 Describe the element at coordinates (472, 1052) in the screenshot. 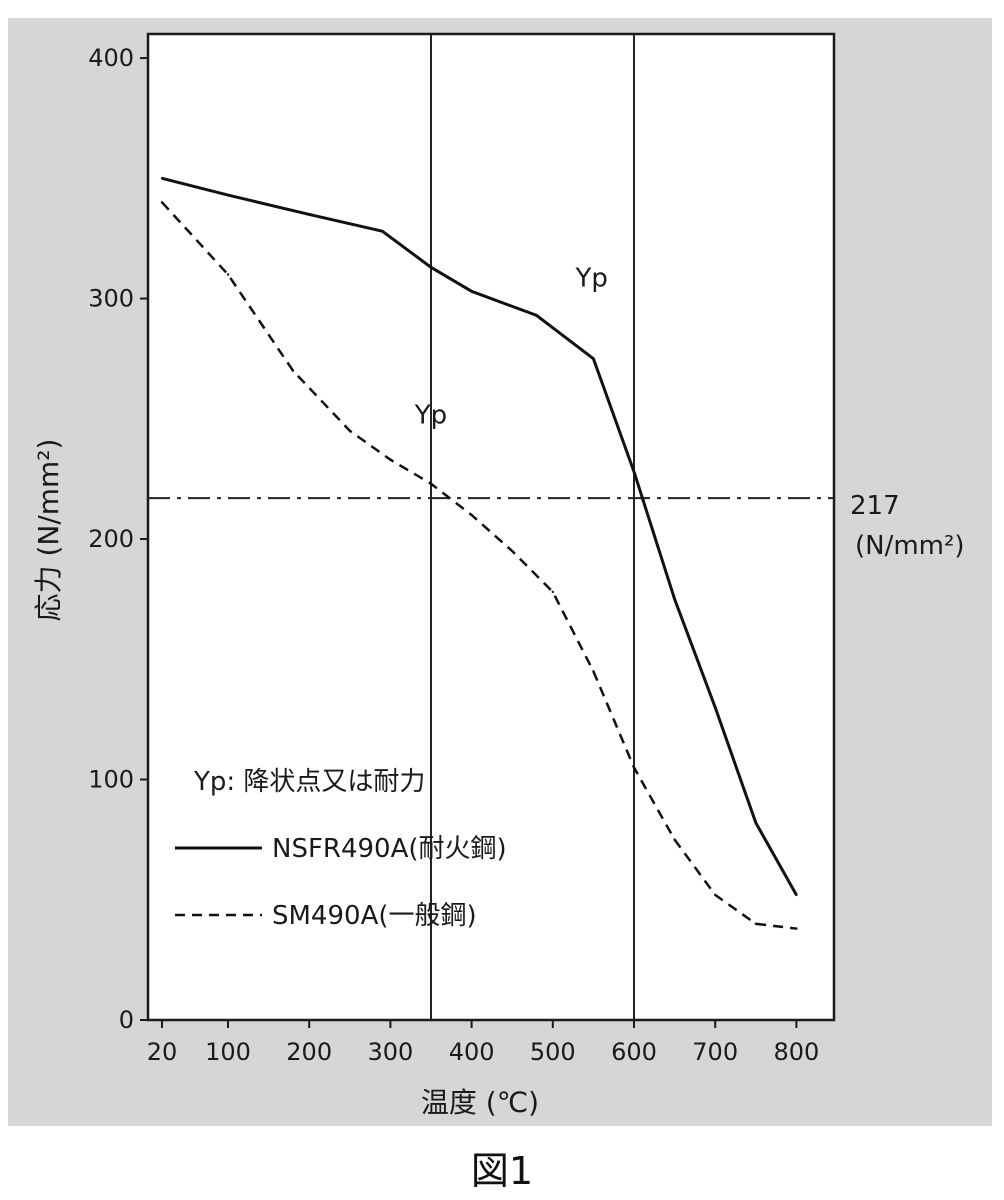

I see `x-tick-label-400: 400` at that location.